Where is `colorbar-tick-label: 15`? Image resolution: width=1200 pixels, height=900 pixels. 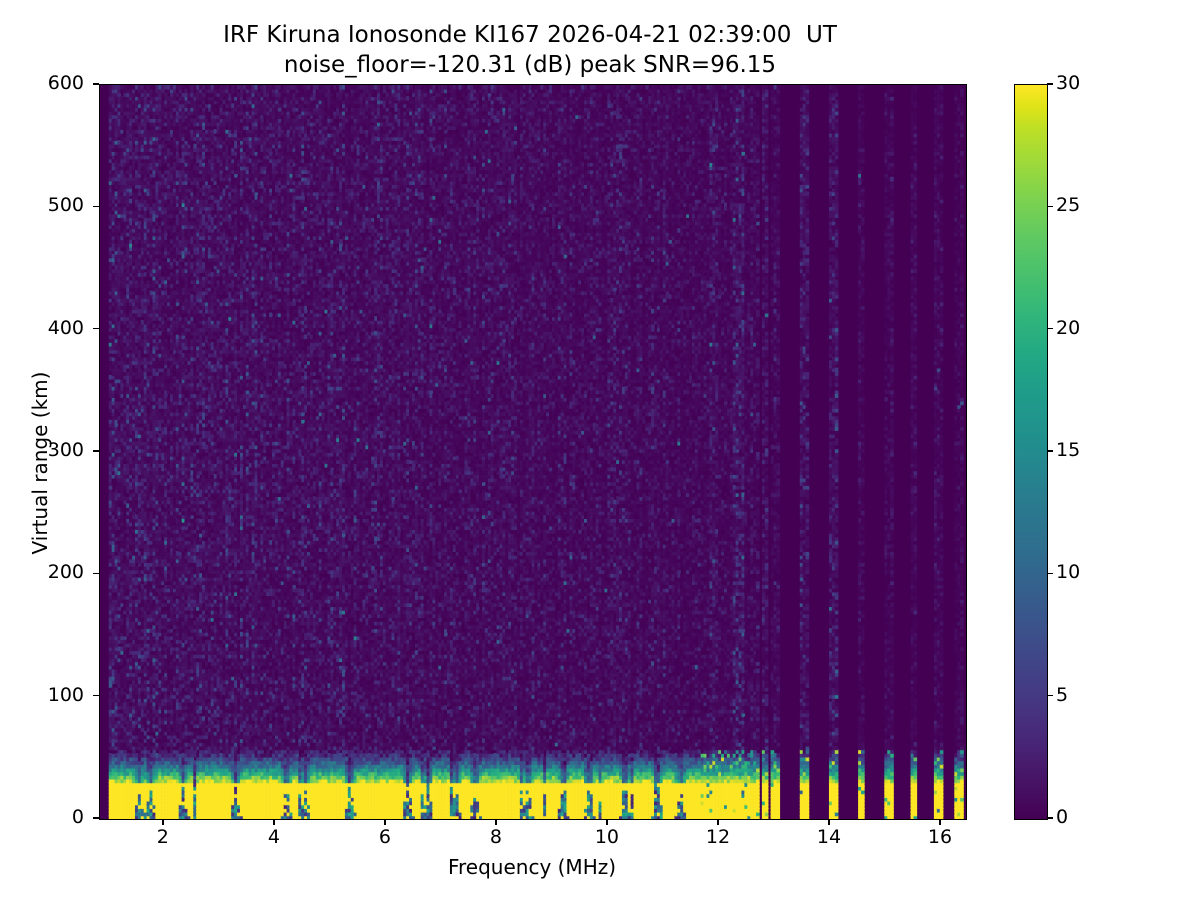
colorbar-tick-label: 15 is located at coordinates (1068, 450).